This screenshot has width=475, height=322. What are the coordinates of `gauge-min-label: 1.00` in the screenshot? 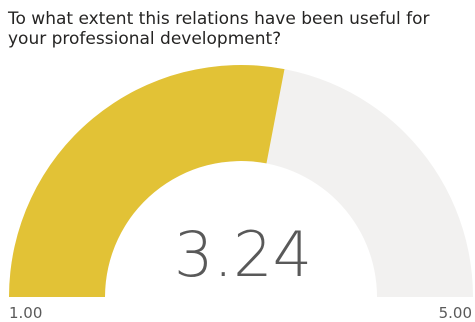 It's located at (25, 313).